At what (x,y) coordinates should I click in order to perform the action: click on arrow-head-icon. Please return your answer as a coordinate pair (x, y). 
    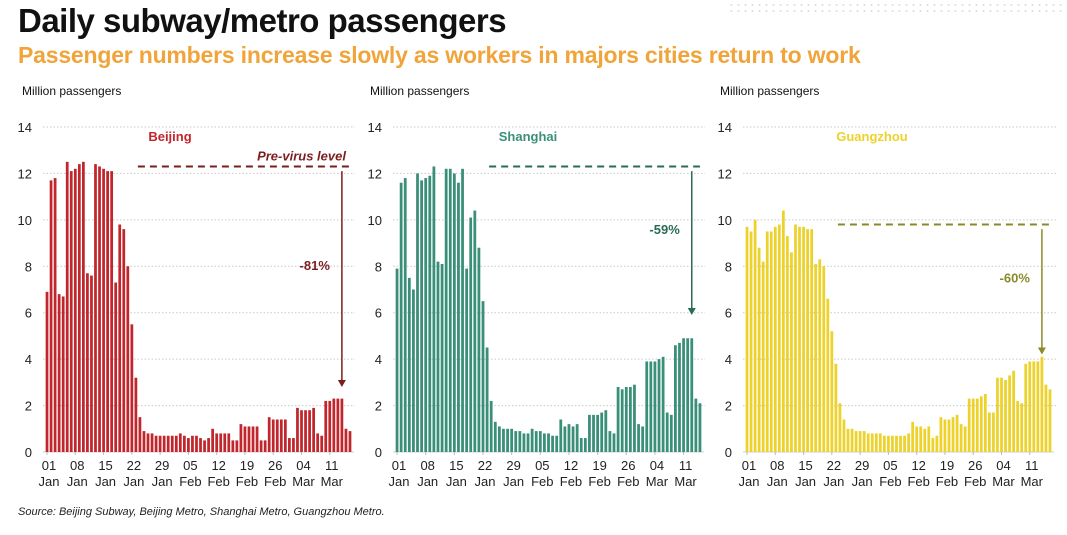
    Looking at the image, I should click on (1041, 351).